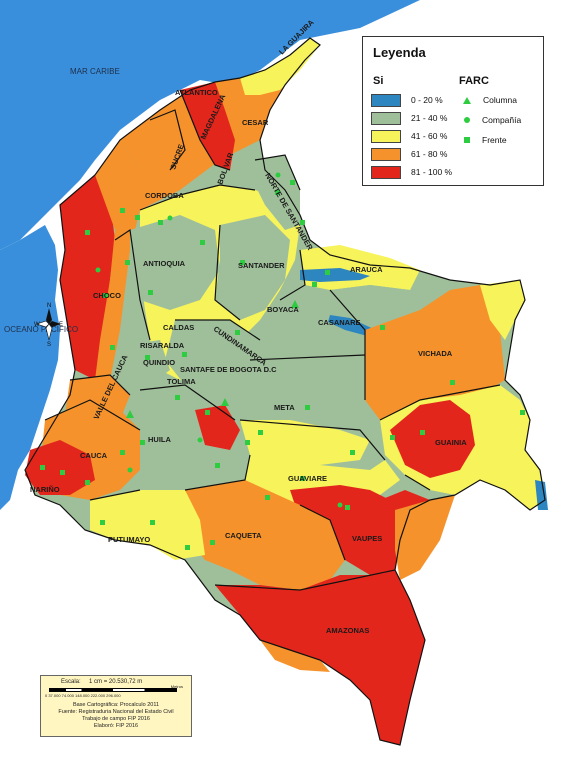  I want to click on scale-label: Escala:, so click(71, 682).